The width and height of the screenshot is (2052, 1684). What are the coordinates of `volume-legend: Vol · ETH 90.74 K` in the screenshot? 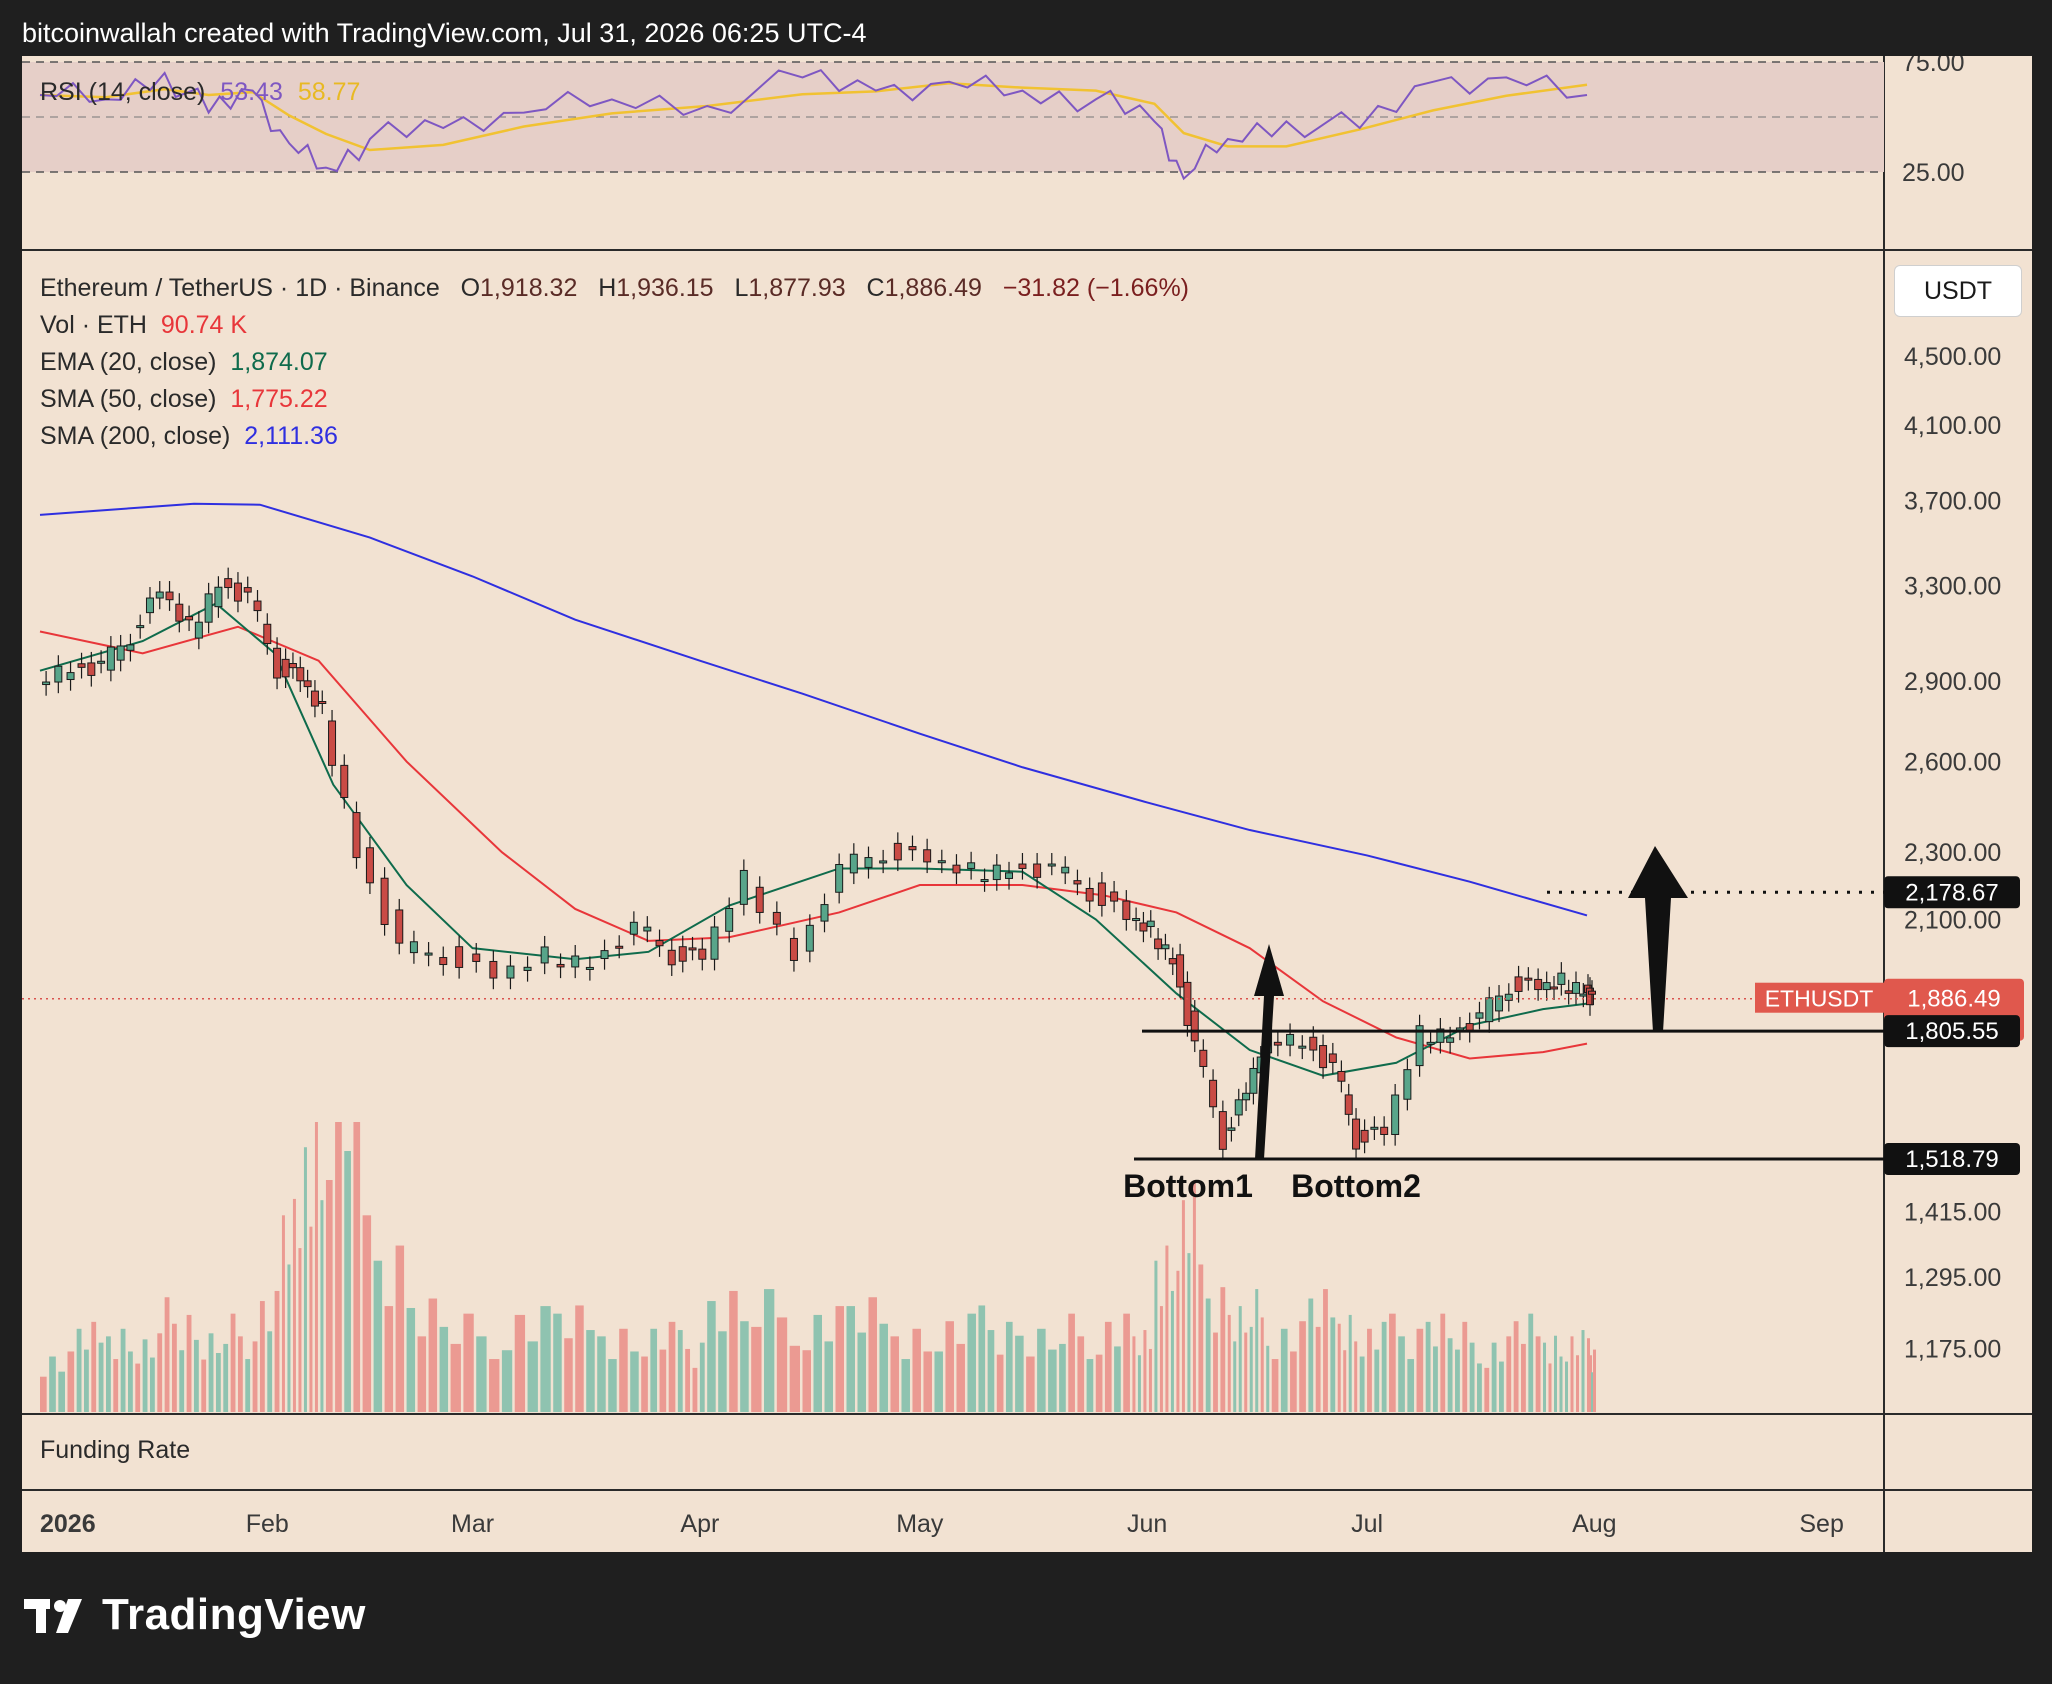 It's located at (143, 325).